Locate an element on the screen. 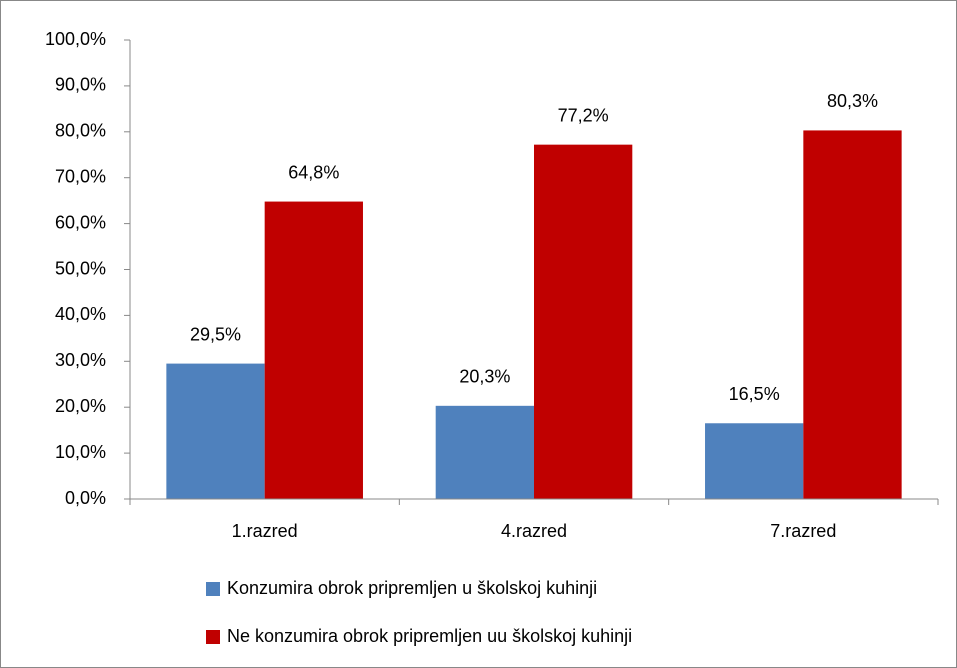  data-label: 16,5% is located at coordinates (754, 394).